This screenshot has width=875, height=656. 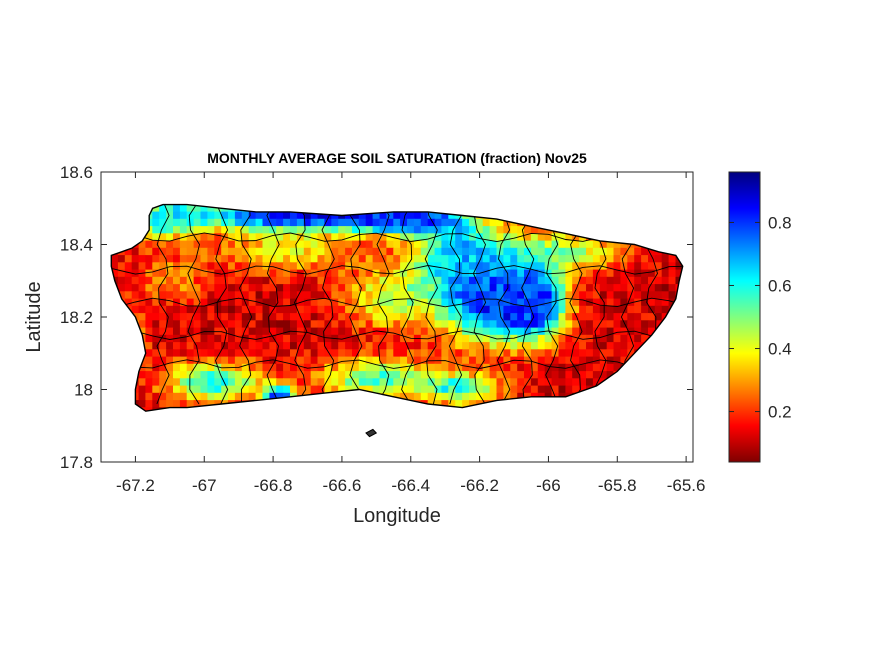 What do you see at coordinates (479, 304) in the screenshot?
I see `municipality-boundary` at bounding box center [479, 304].